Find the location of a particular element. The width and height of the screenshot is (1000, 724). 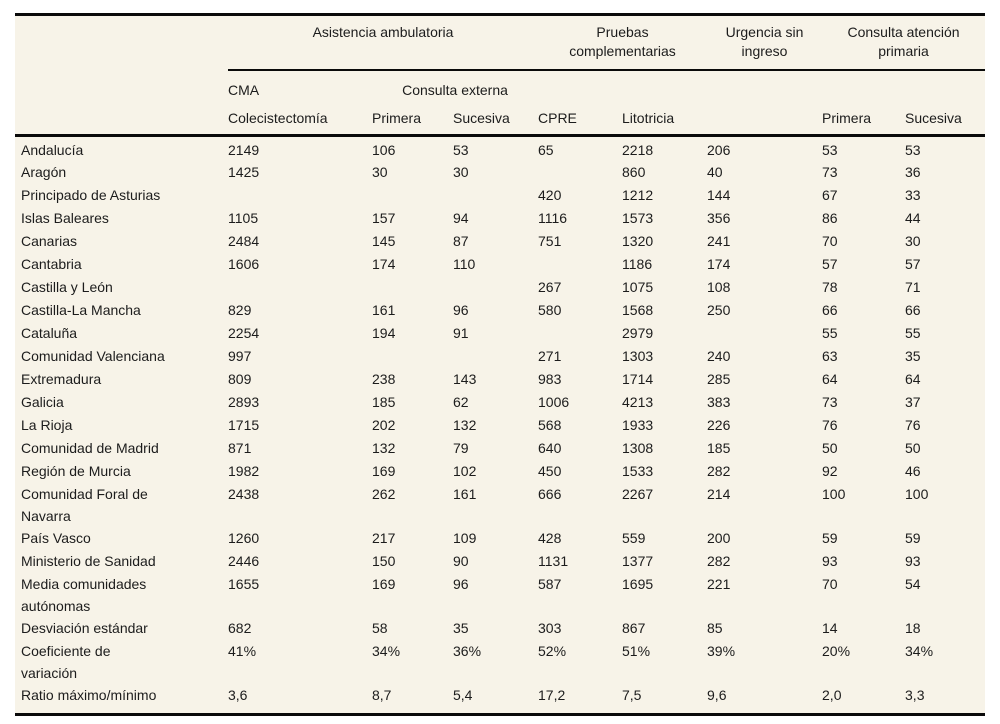

table-row: Cantabria 1606 174 110 1186 174 57 57 is located at coordinates (500, 264).